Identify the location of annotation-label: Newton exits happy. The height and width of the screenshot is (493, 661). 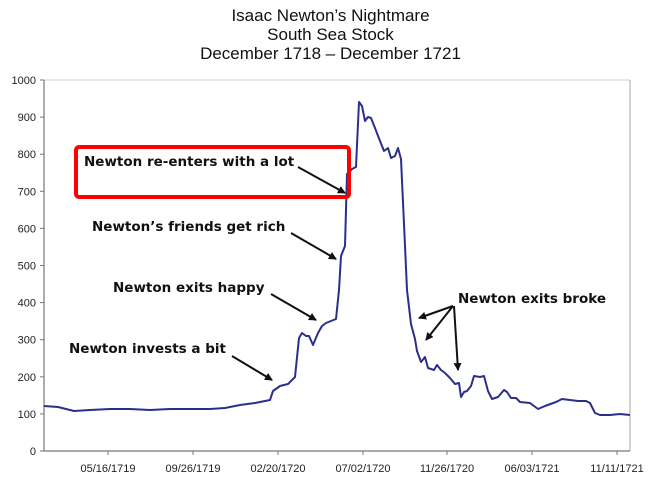
(189, 288).